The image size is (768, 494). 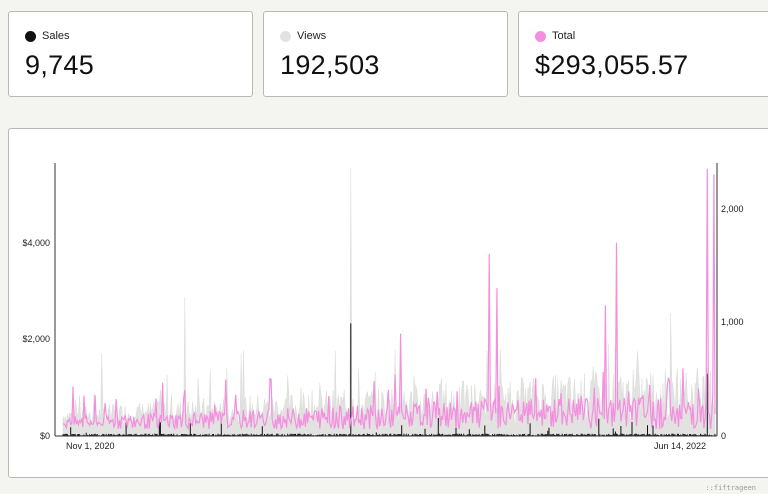 I want to click on left-tick-0: $0, so click(x=45, y=436).